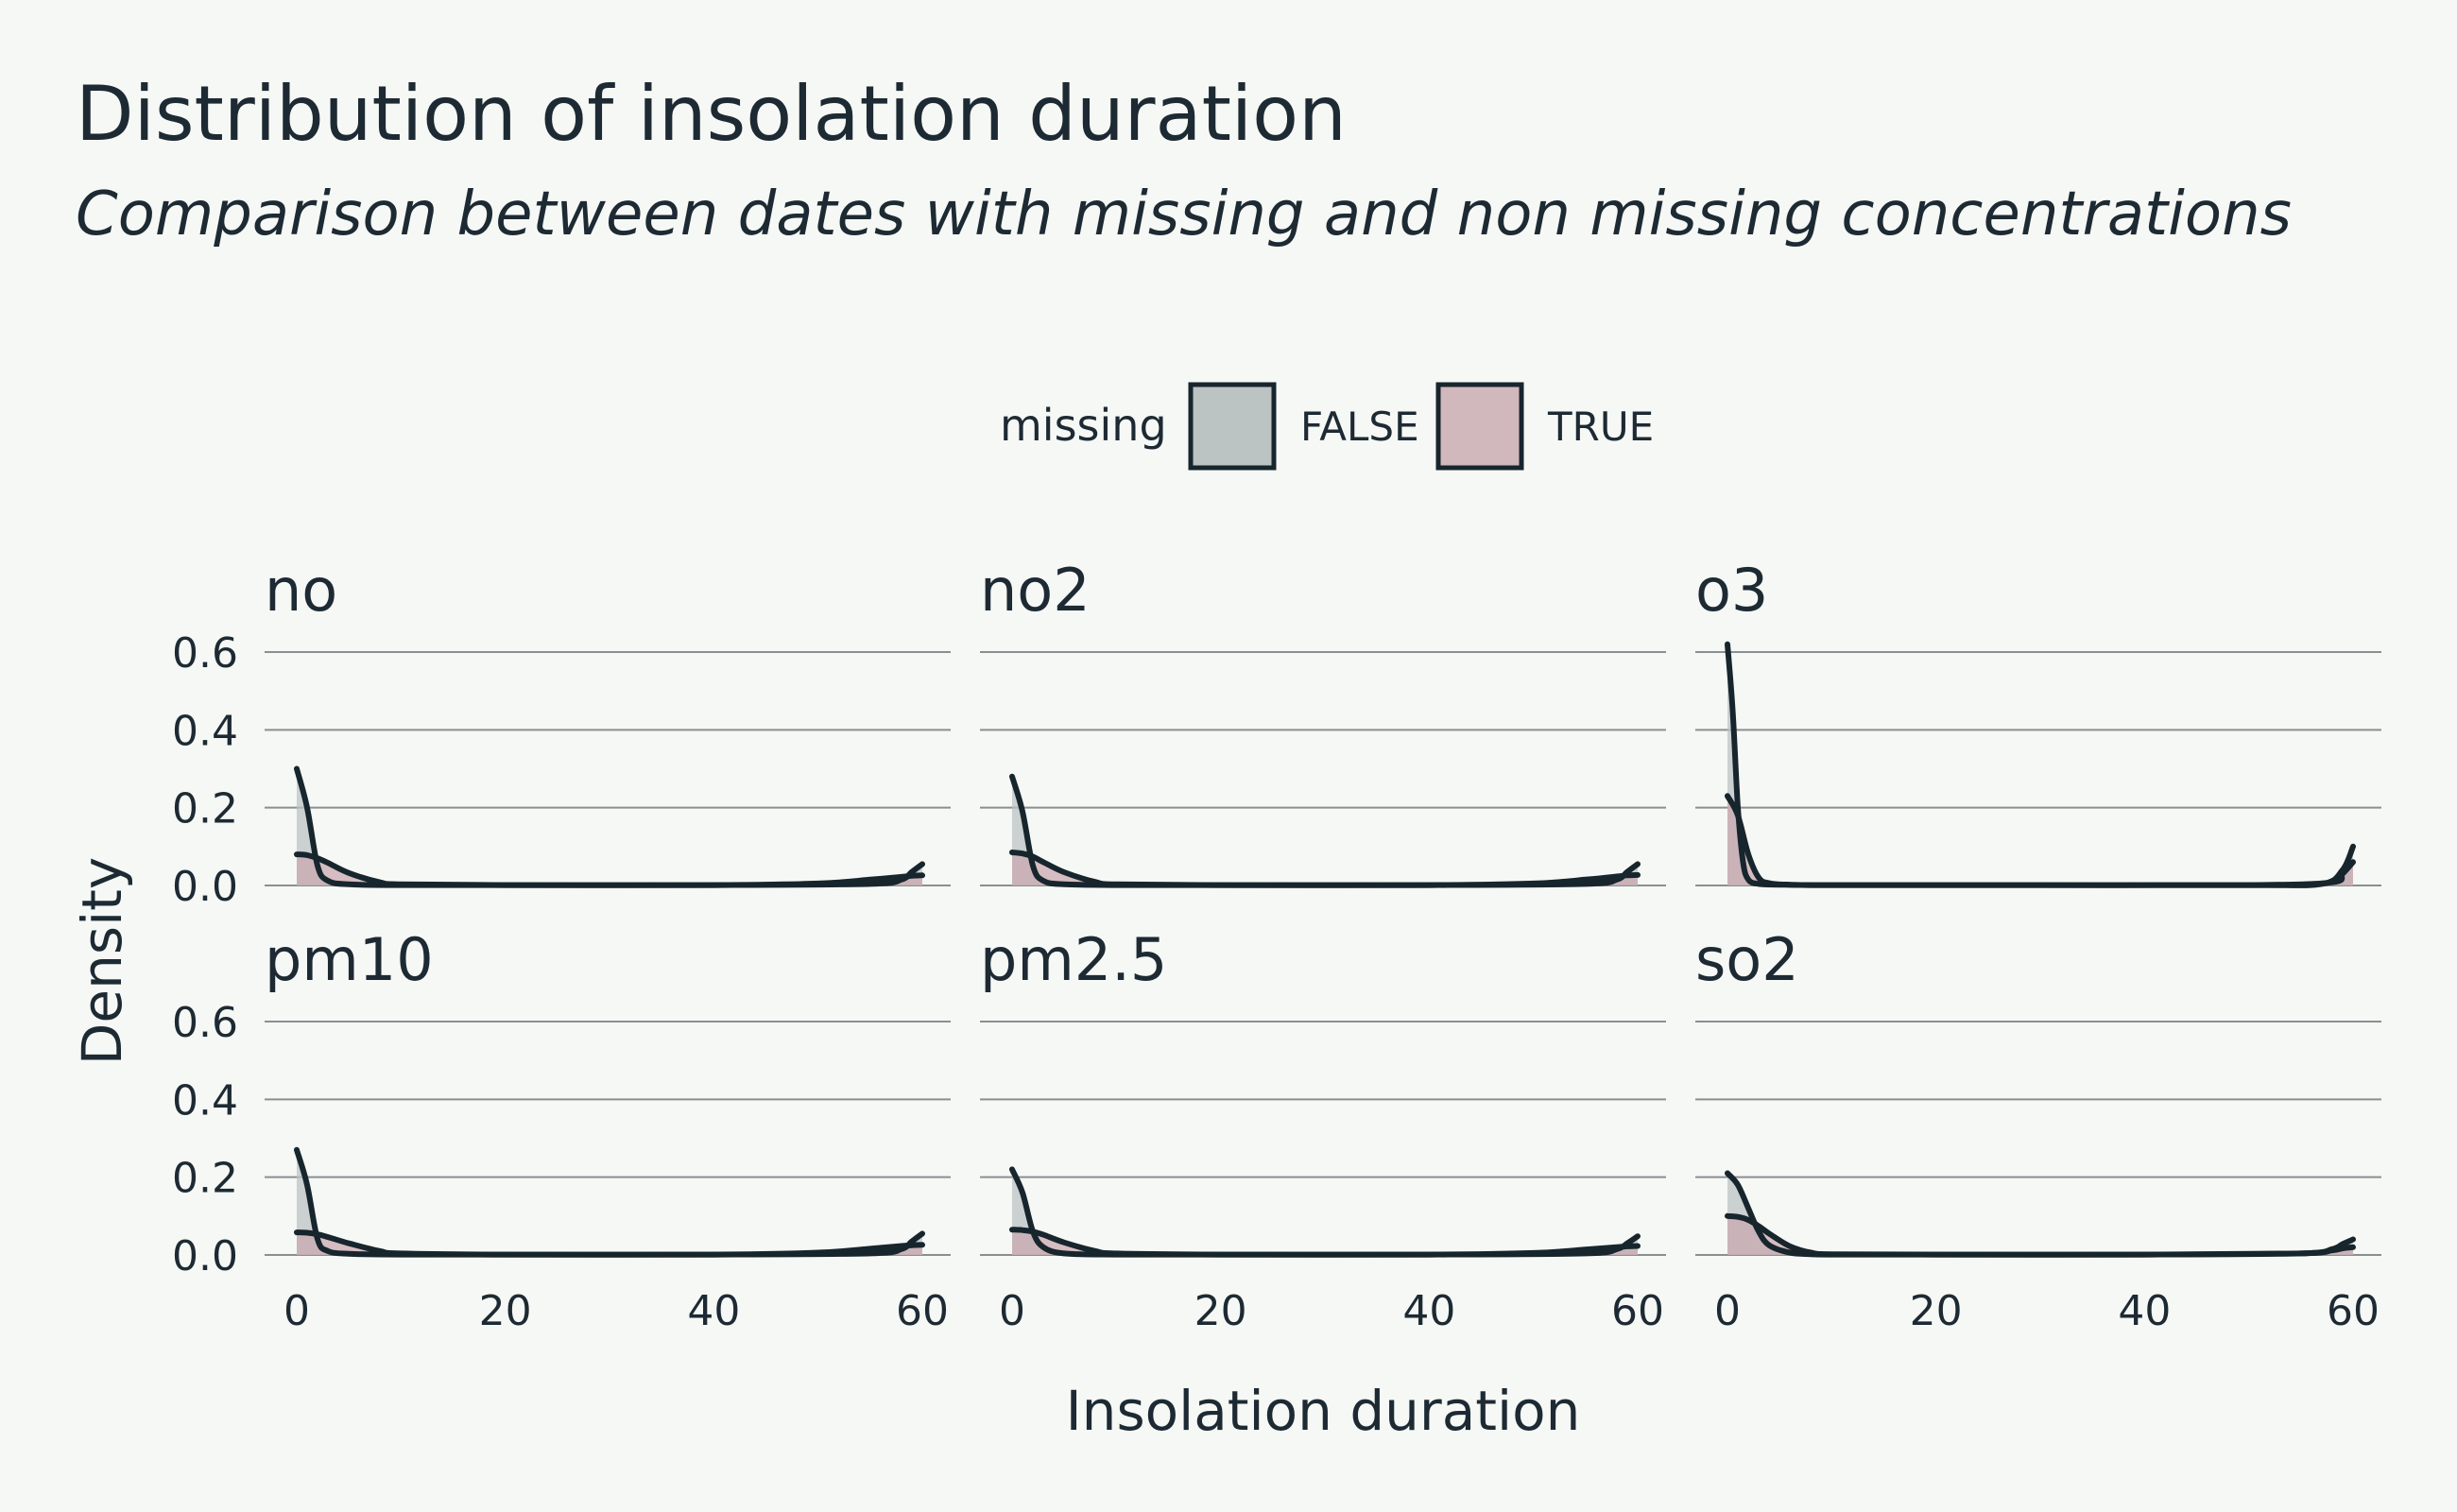 This screenshot has width=2457, height=1512. What do you see at coordinates (102, 961) in the screenshot?
I see `y-axis-title: Density` at bounding box center [102, 961].